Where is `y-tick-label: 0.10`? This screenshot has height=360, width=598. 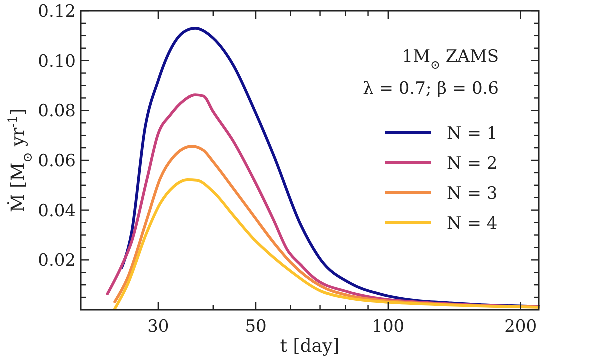 y-tick-label: 0.10 is located at coordinates (57, 62).